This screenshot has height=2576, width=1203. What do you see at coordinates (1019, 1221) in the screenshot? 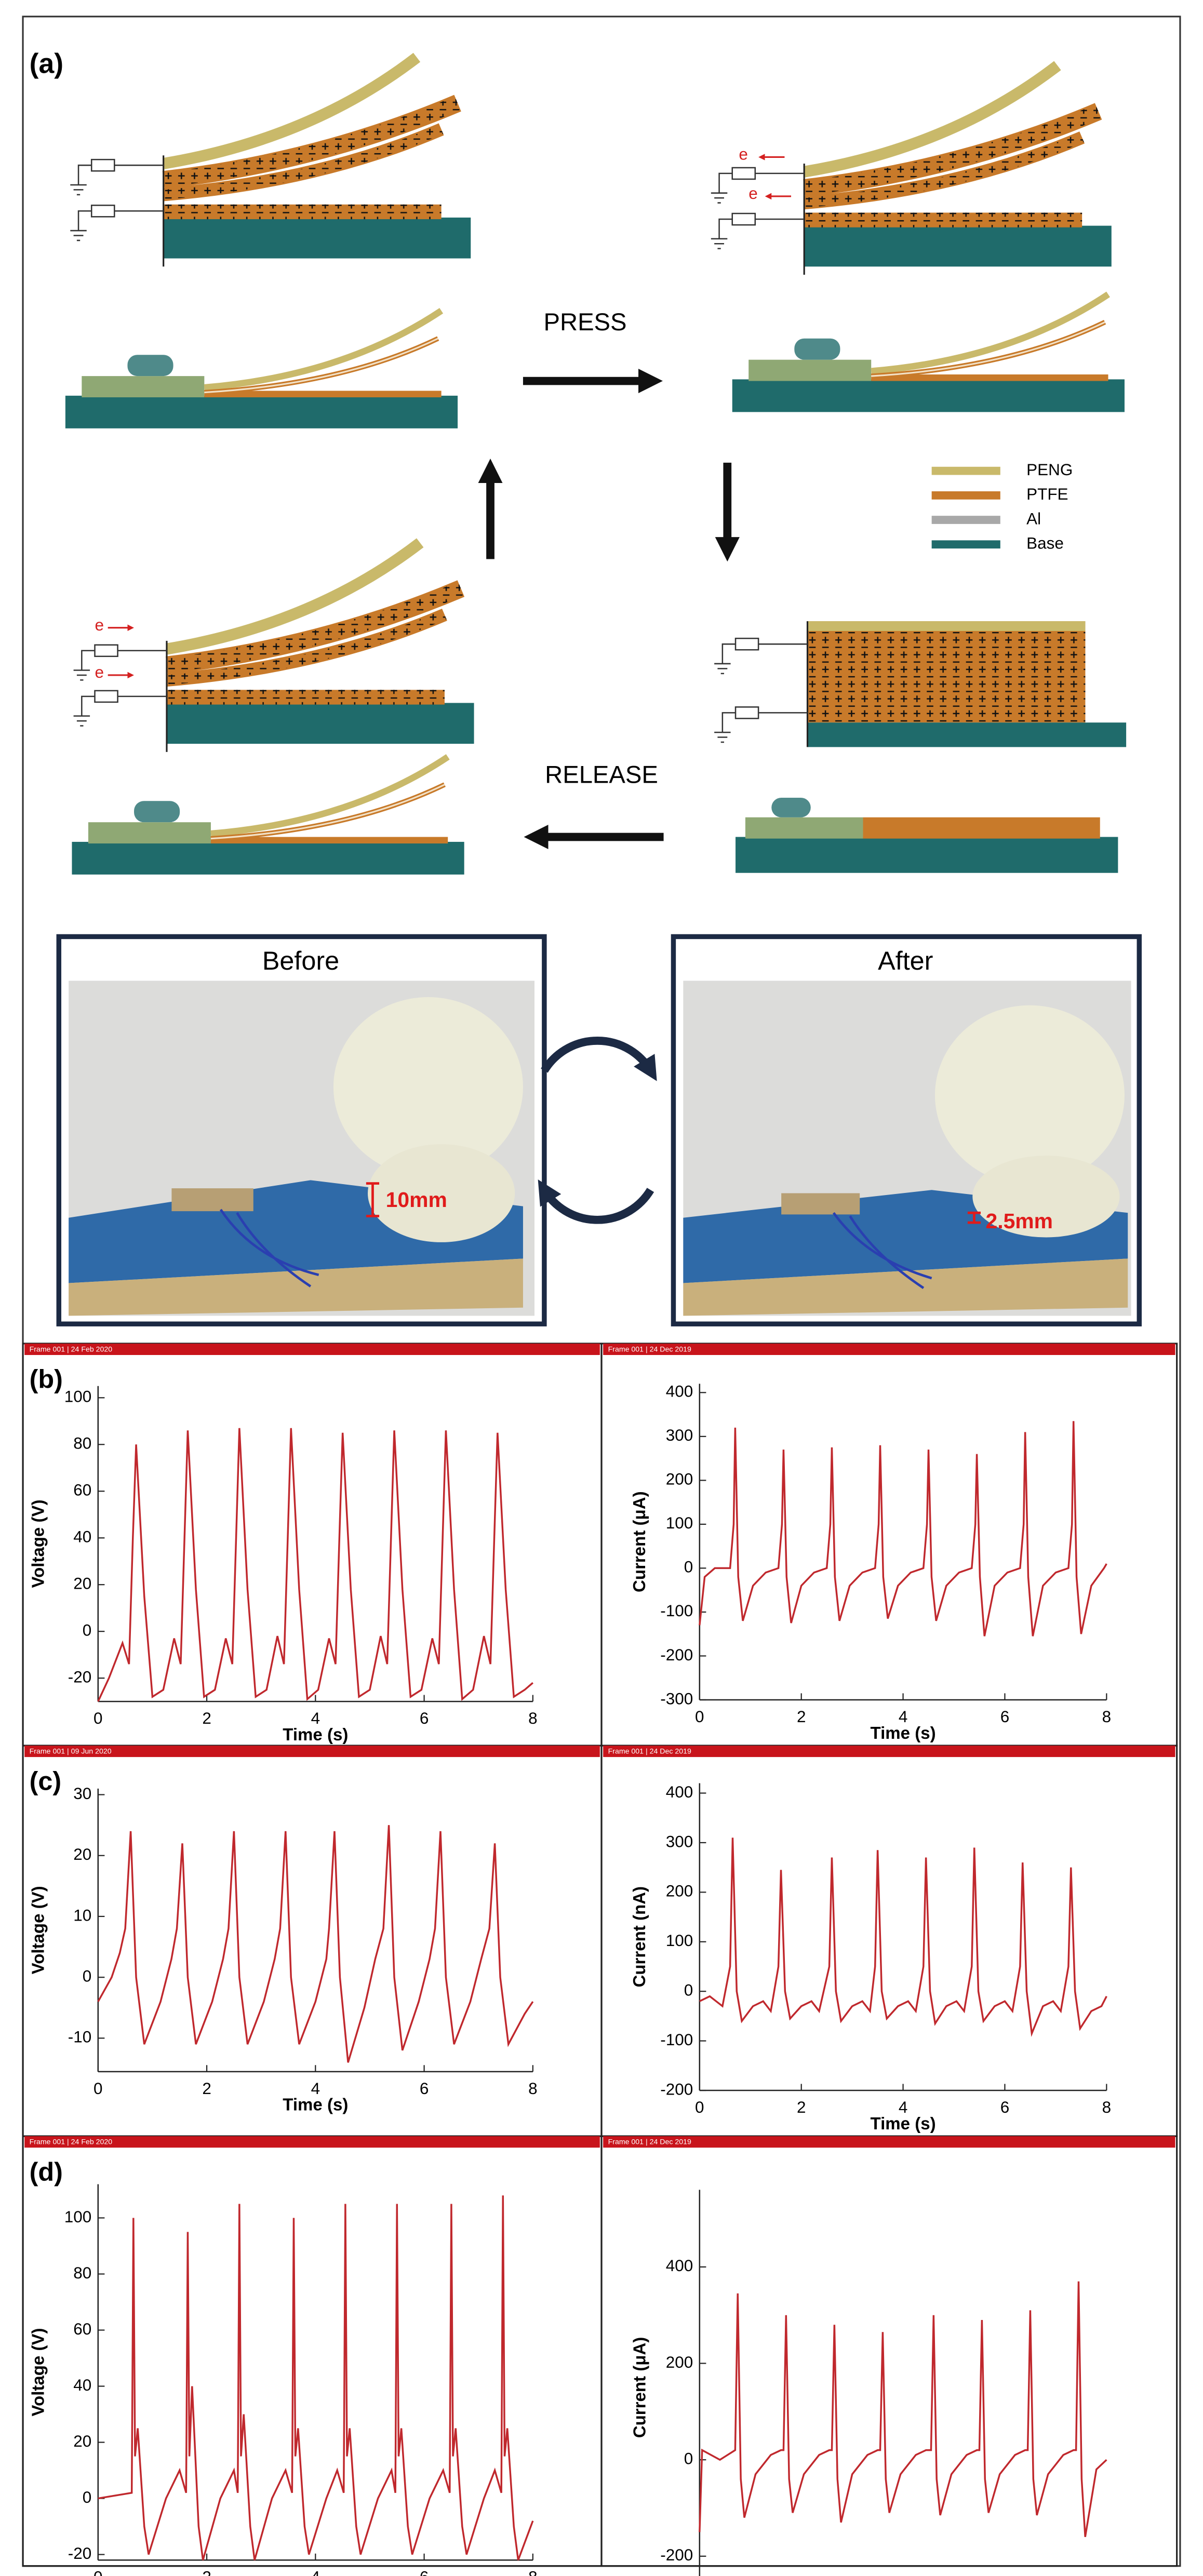
I see `gap-label: 2.5mm` at bounding box center [1019, 1221].